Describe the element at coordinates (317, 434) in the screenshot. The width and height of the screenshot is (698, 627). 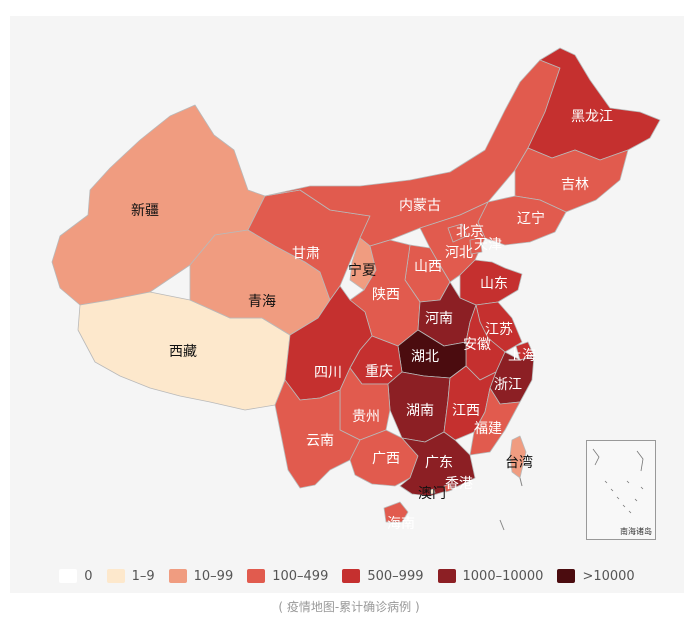
I see `region-yunnan` at that location.